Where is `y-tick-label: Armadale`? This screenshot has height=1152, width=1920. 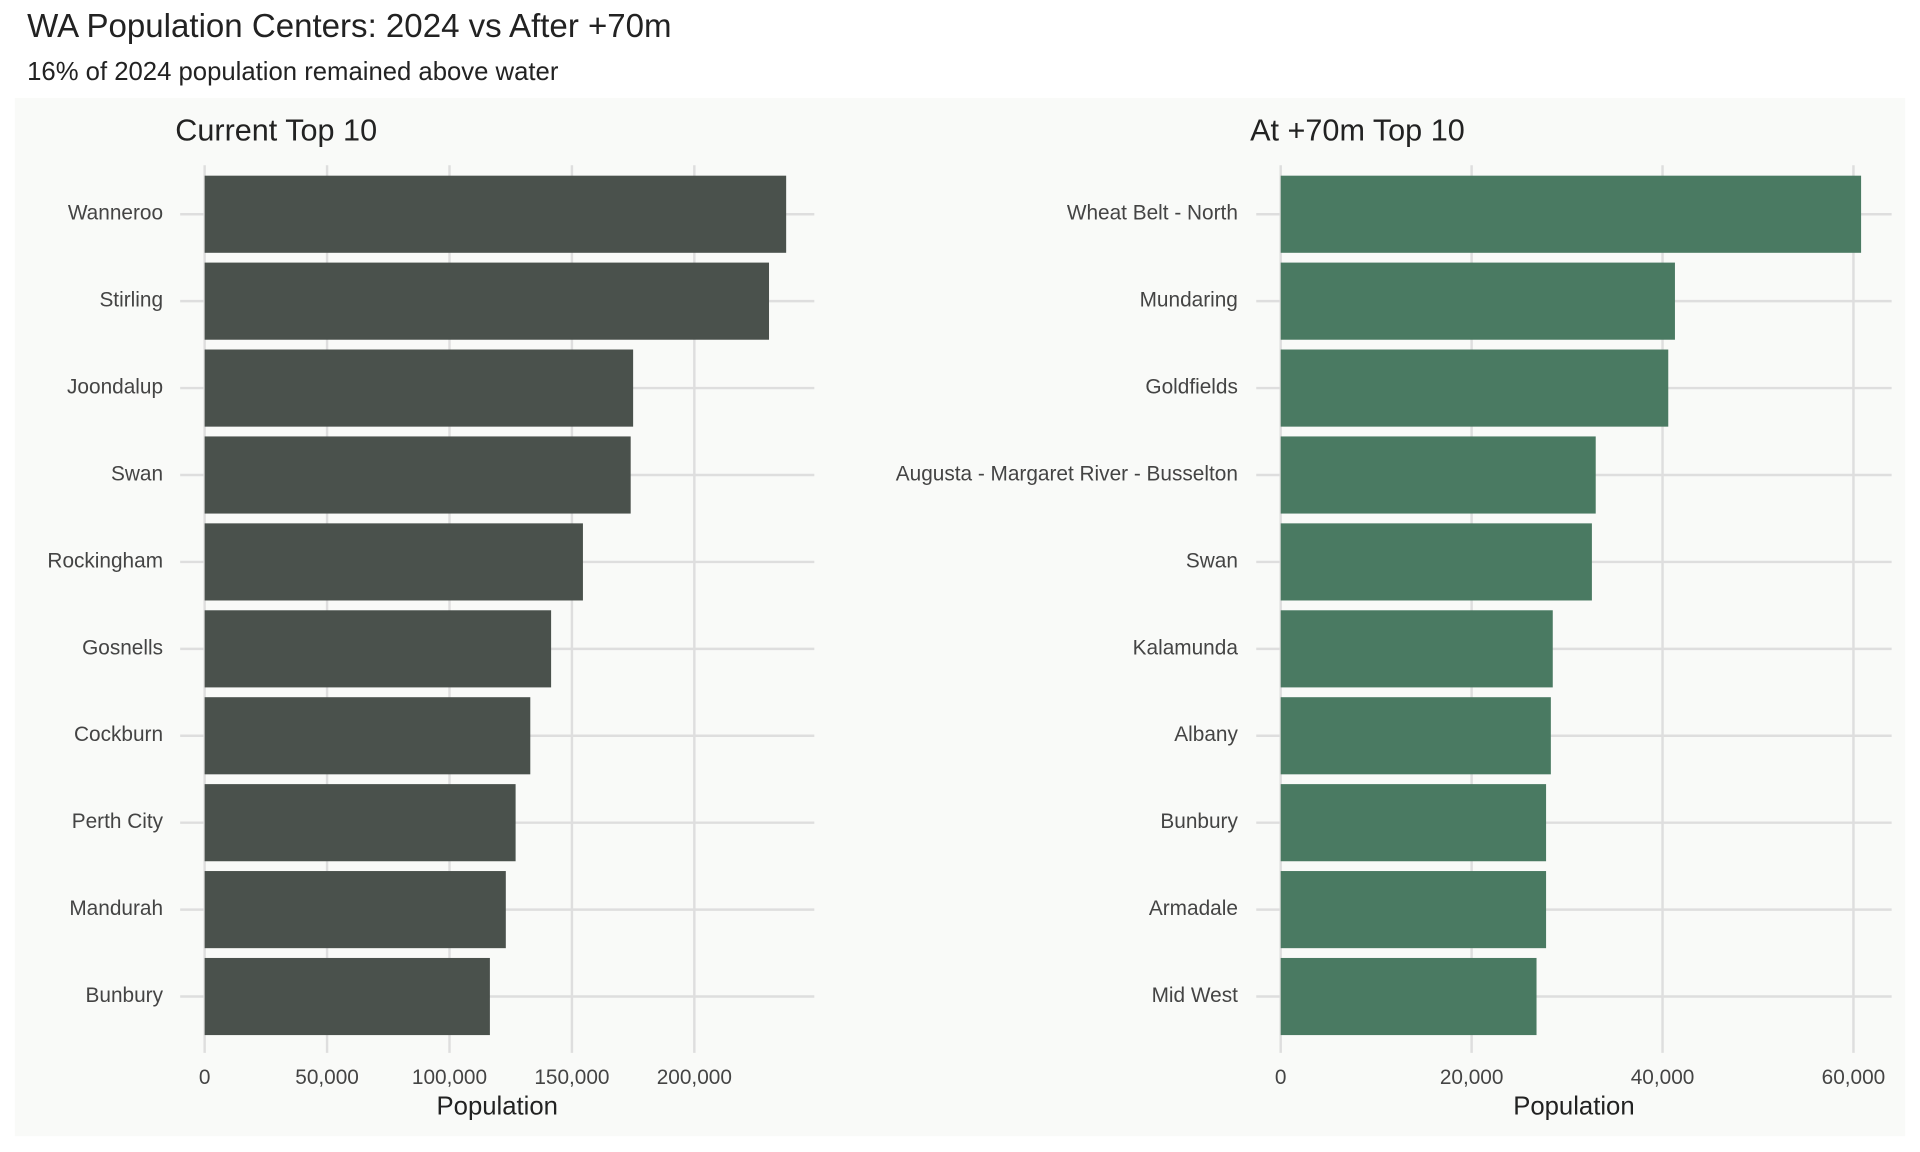 y-tick-label: Armadale is located at coordinates (1193, 908).